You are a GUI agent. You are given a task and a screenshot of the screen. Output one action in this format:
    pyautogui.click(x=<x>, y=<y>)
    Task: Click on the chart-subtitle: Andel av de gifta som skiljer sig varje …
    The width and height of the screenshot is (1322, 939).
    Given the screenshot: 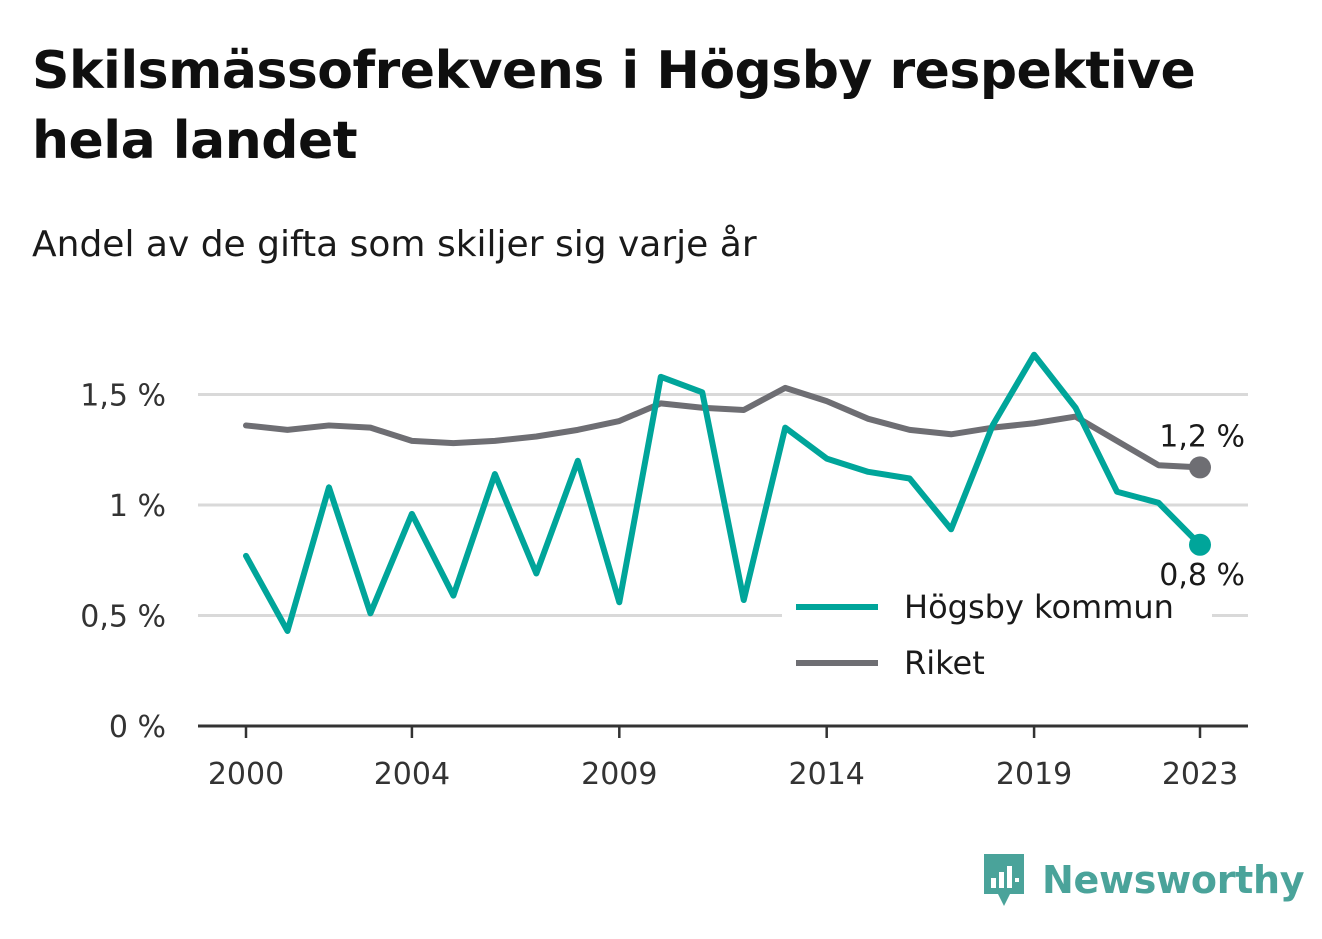 What is the action you would take?
    pyautogui.click(x=394, y=244)
    